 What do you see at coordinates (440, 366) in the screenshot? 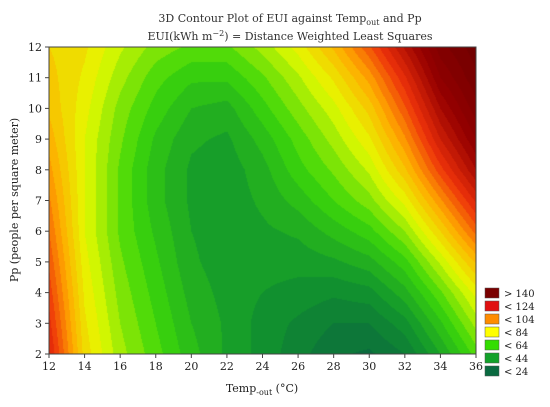
I see `x-tick-label: 34` at bounding box center [440, 366].